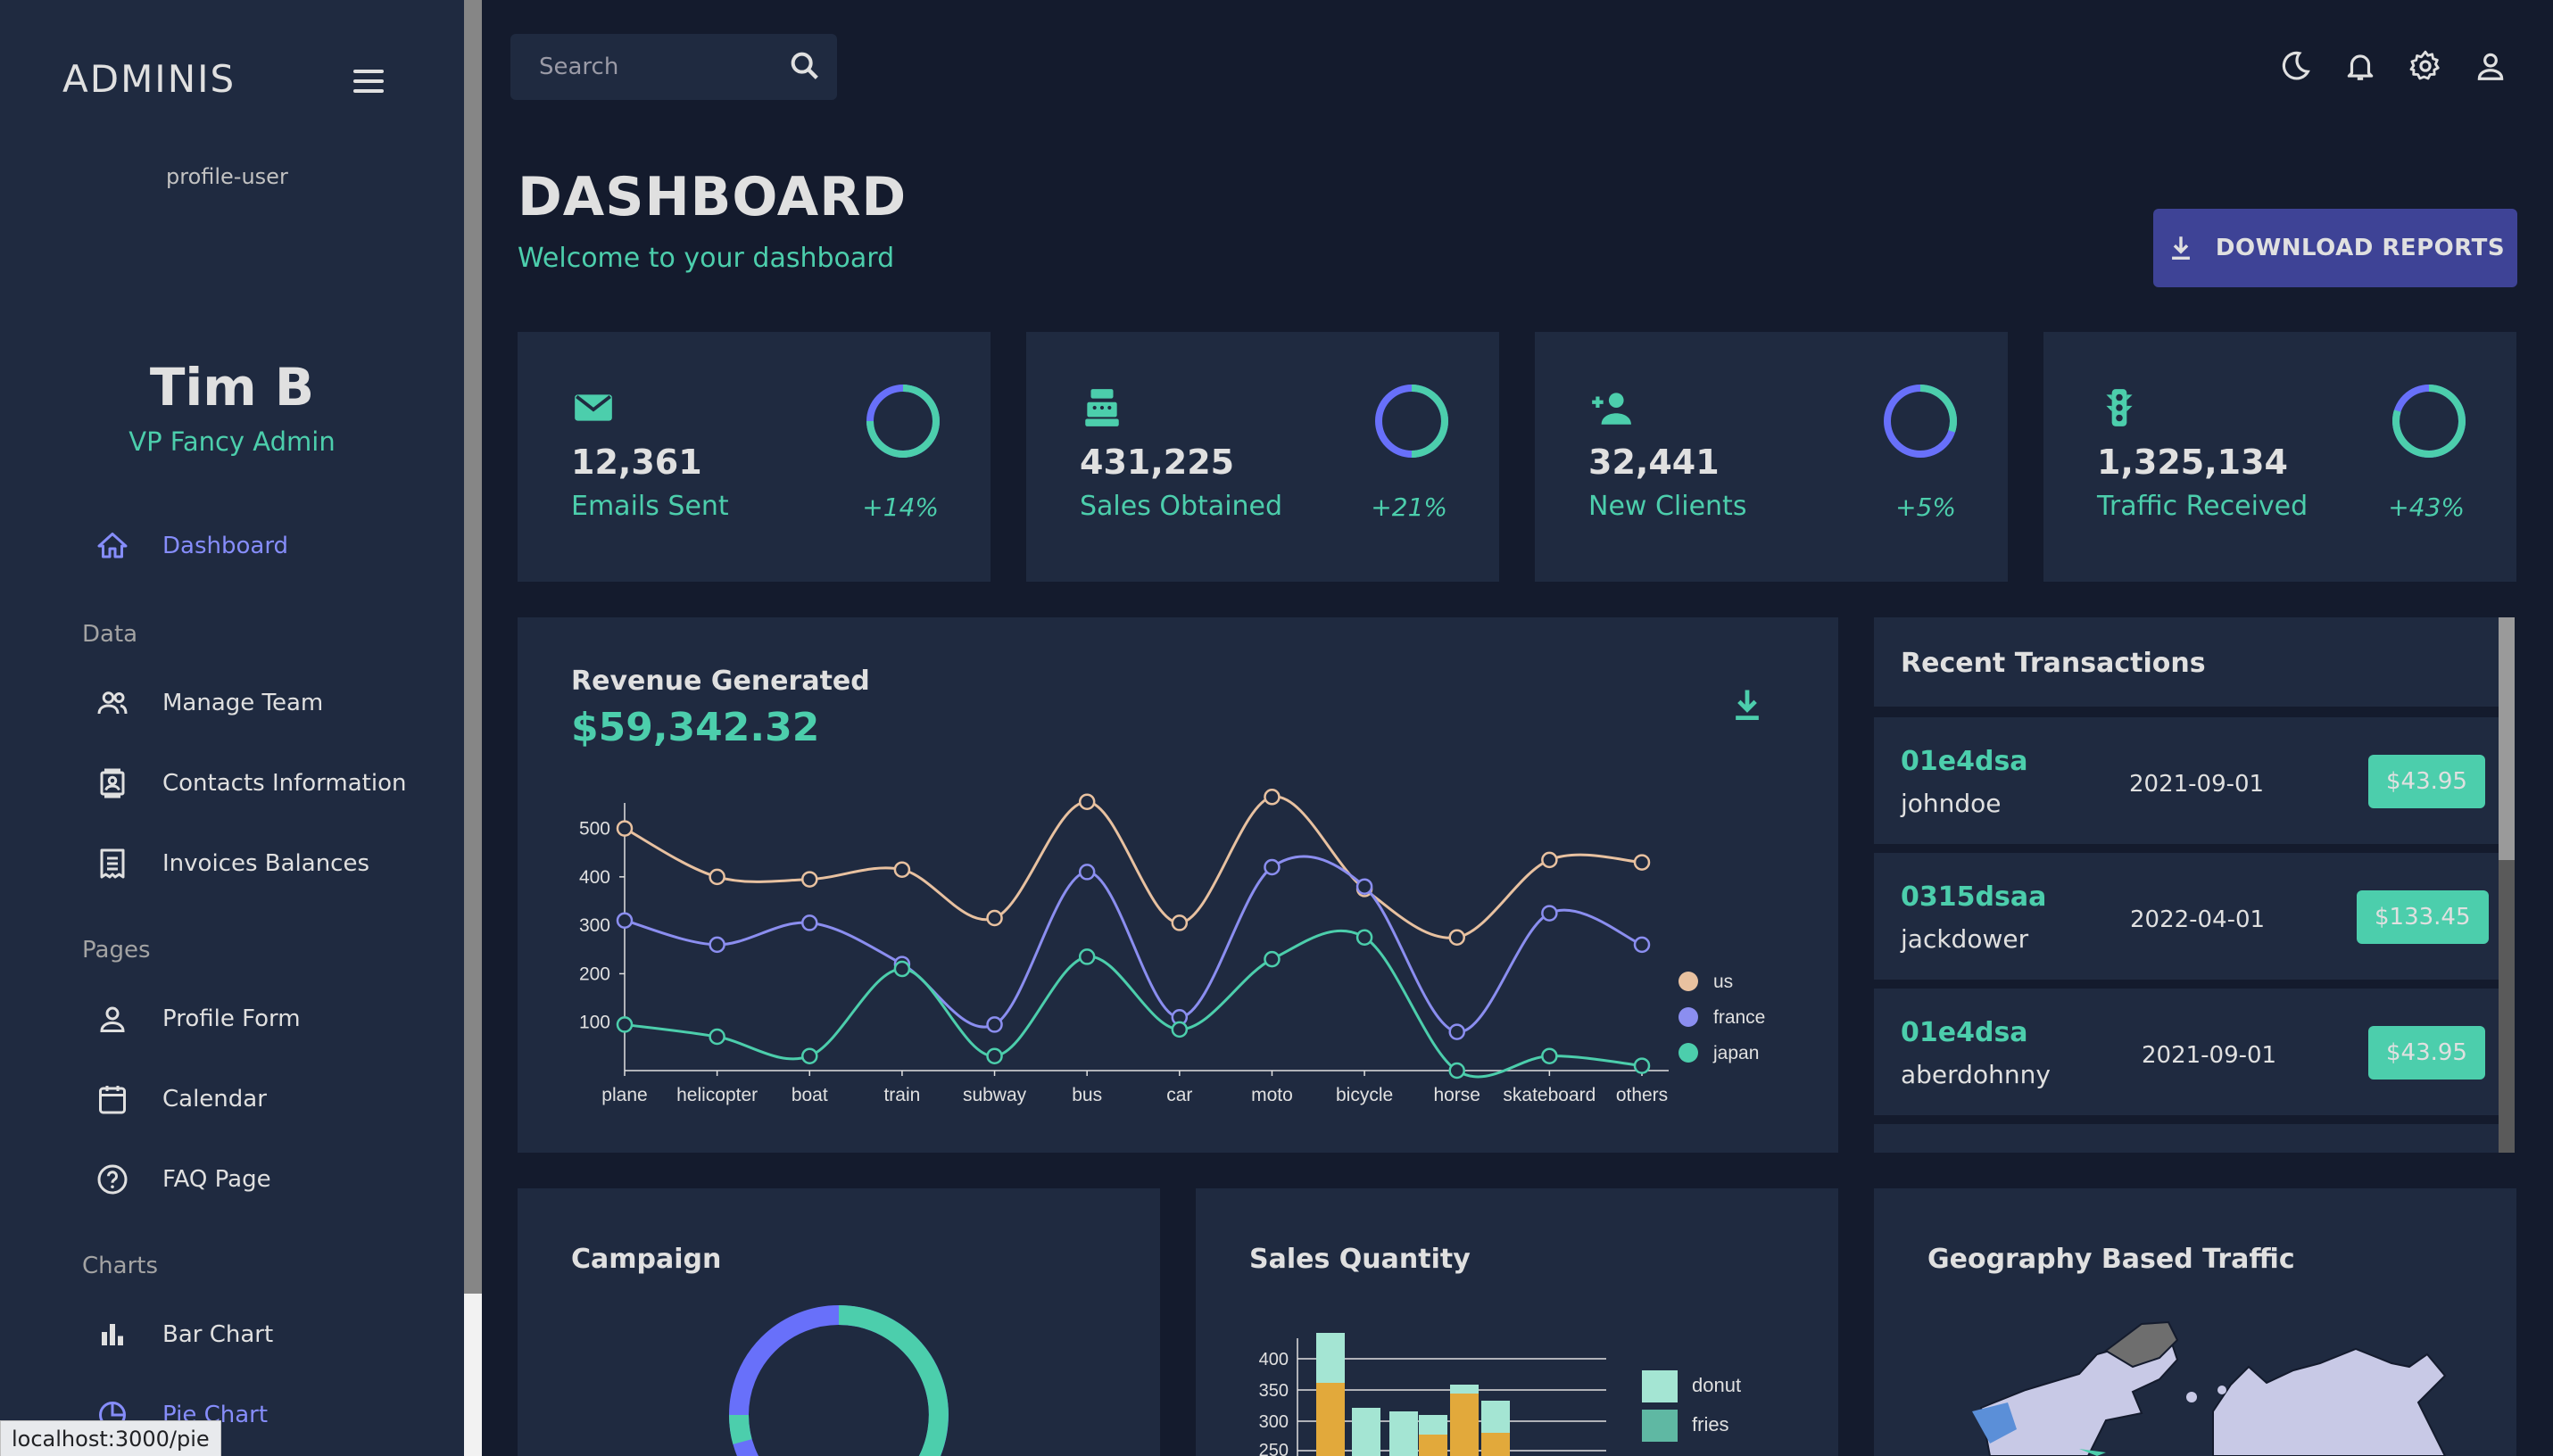 This screenshot has width=2553, height=1456. What do you see at coordinates (2187, 1139) in the screenshot?
I see `transaction-row` at bounding box center [2187, 1139].